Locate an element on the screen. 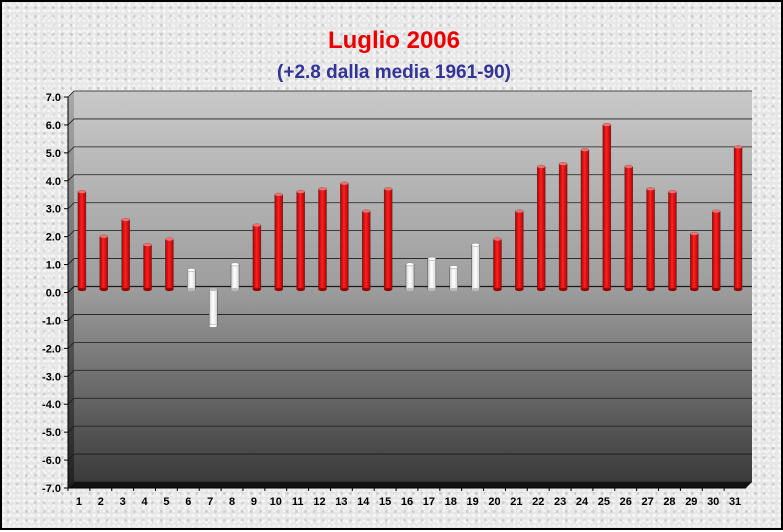 The width and height of the screenshot is (783, 532). y-tick-label: 1.0 is located at coordinates (53, 266).